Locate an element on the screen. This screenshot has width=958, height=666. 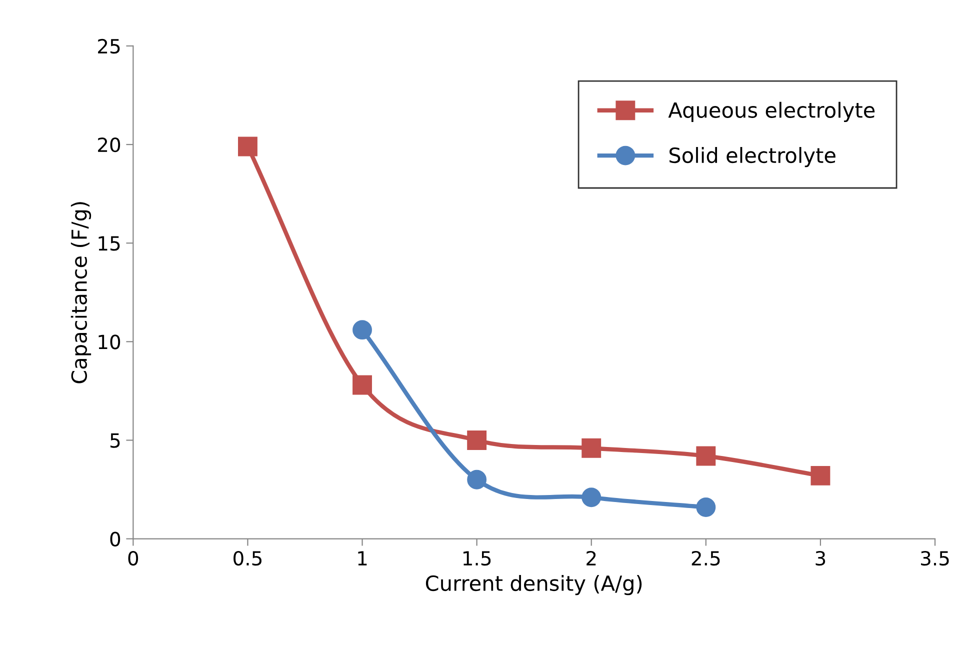
x-tick-label: 1.5 is located at coordinates (477, 558).